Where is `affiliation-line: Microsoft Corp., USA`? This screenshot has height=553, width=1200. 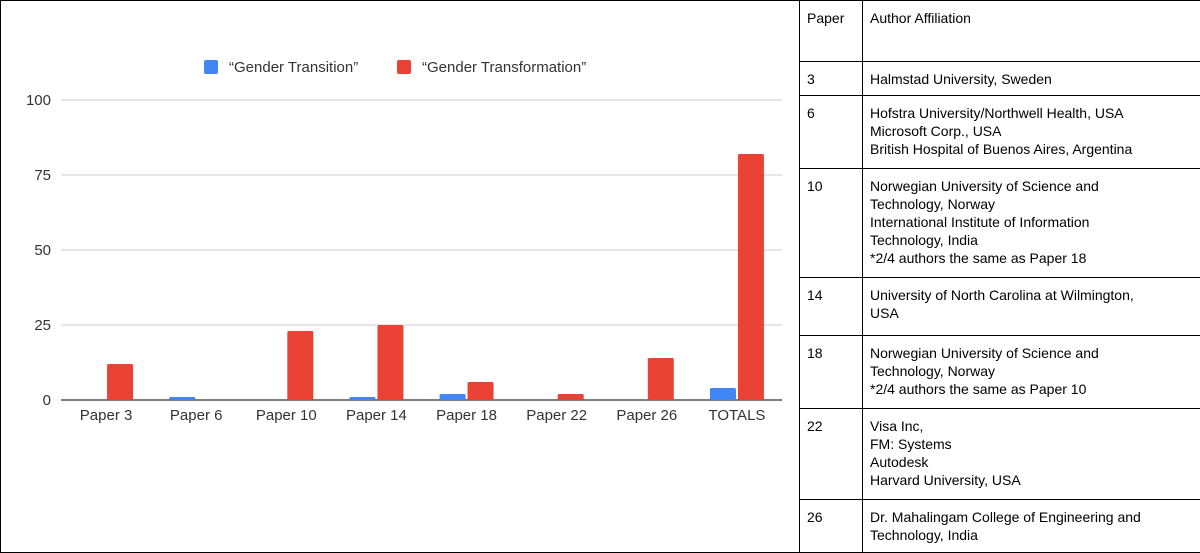 affiliation-line: Microsoft Corp., USA is located at coordinates (936, 131).